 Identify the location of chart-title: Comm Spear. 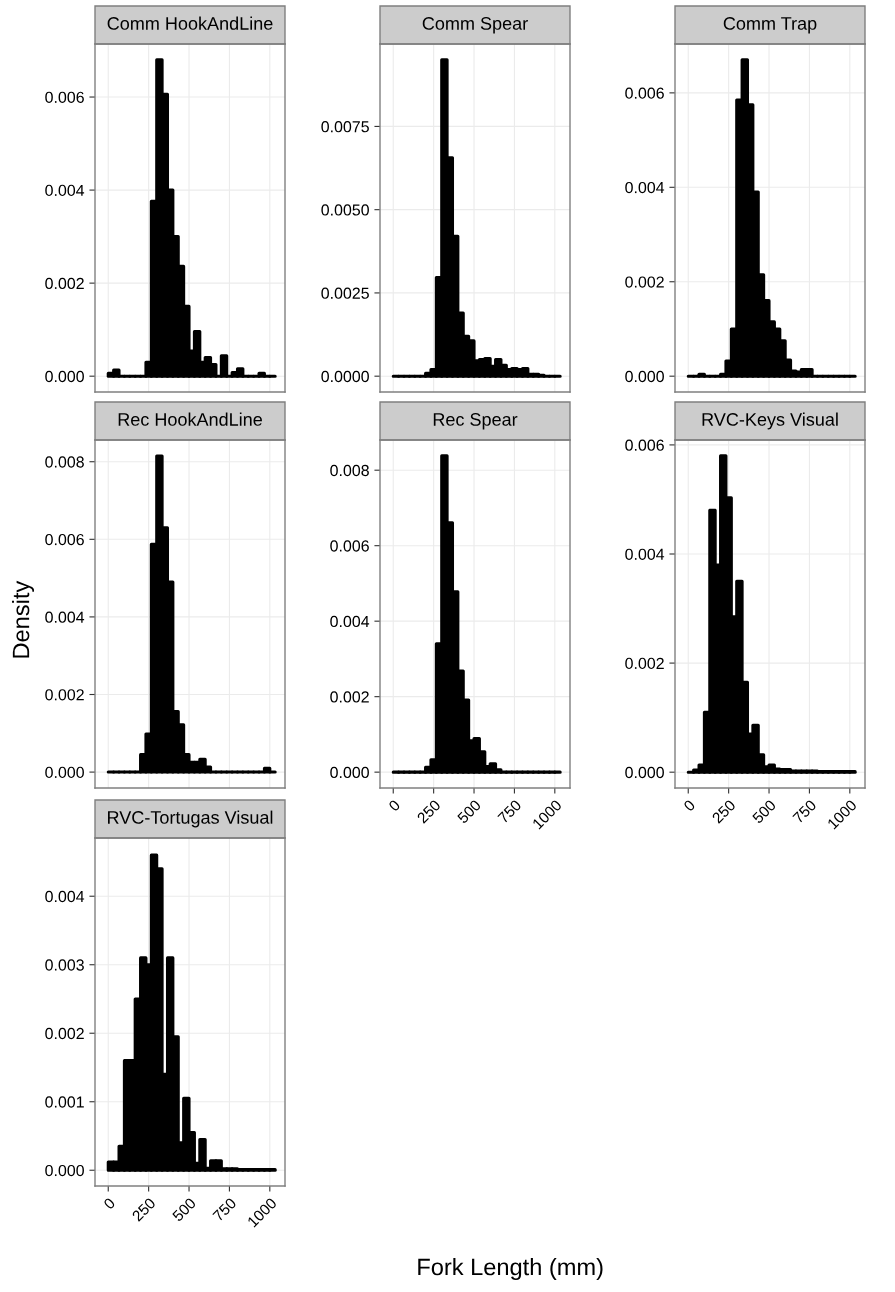
(475, 25).